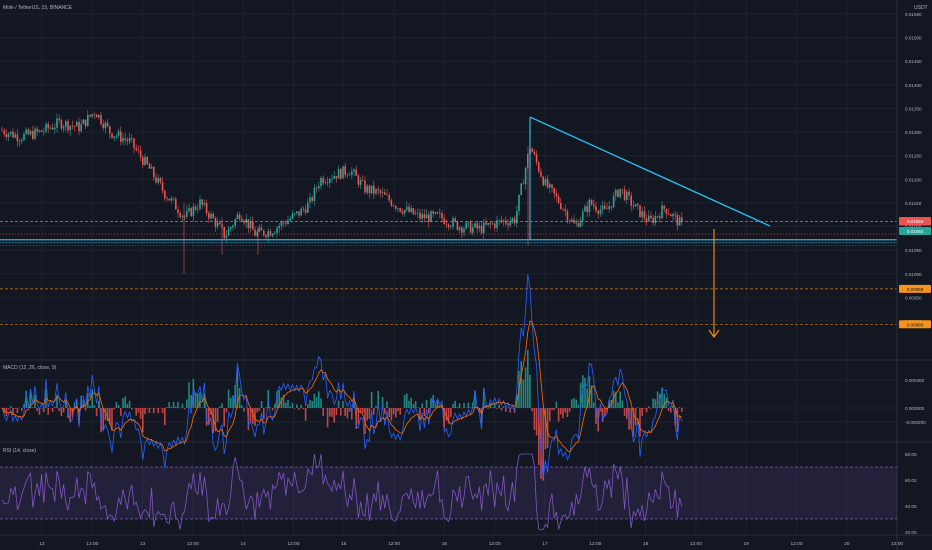 This screenshot has height=550, width=932. What do you see at coordinates (650, 171) in the screenshot?
I see `descending-trendline` at bounding box center [650, 171].